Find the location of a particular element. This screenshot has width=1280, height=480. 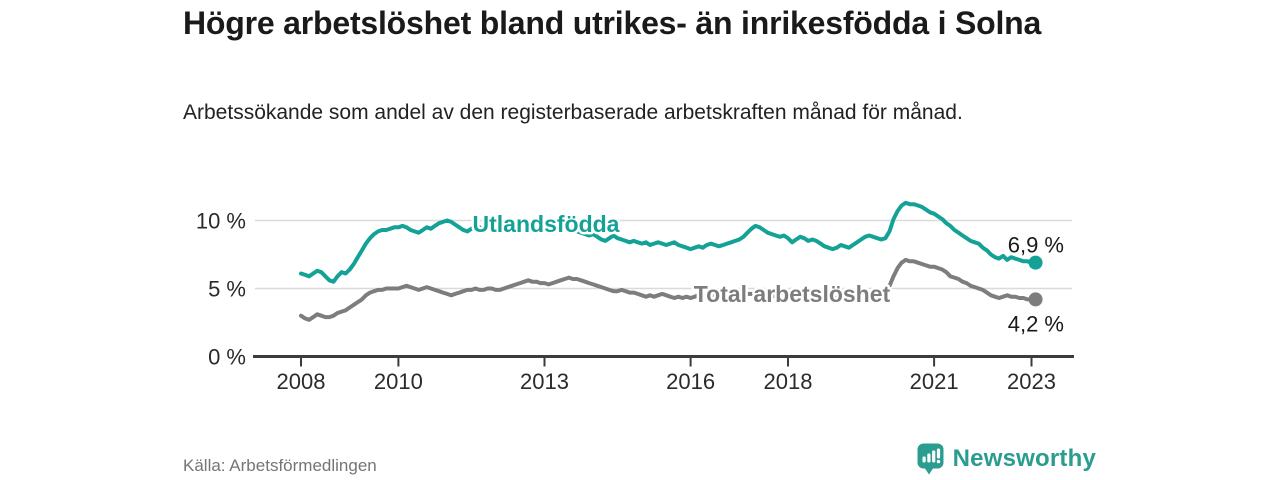

series-line-total is located at coordinates (668, 289).